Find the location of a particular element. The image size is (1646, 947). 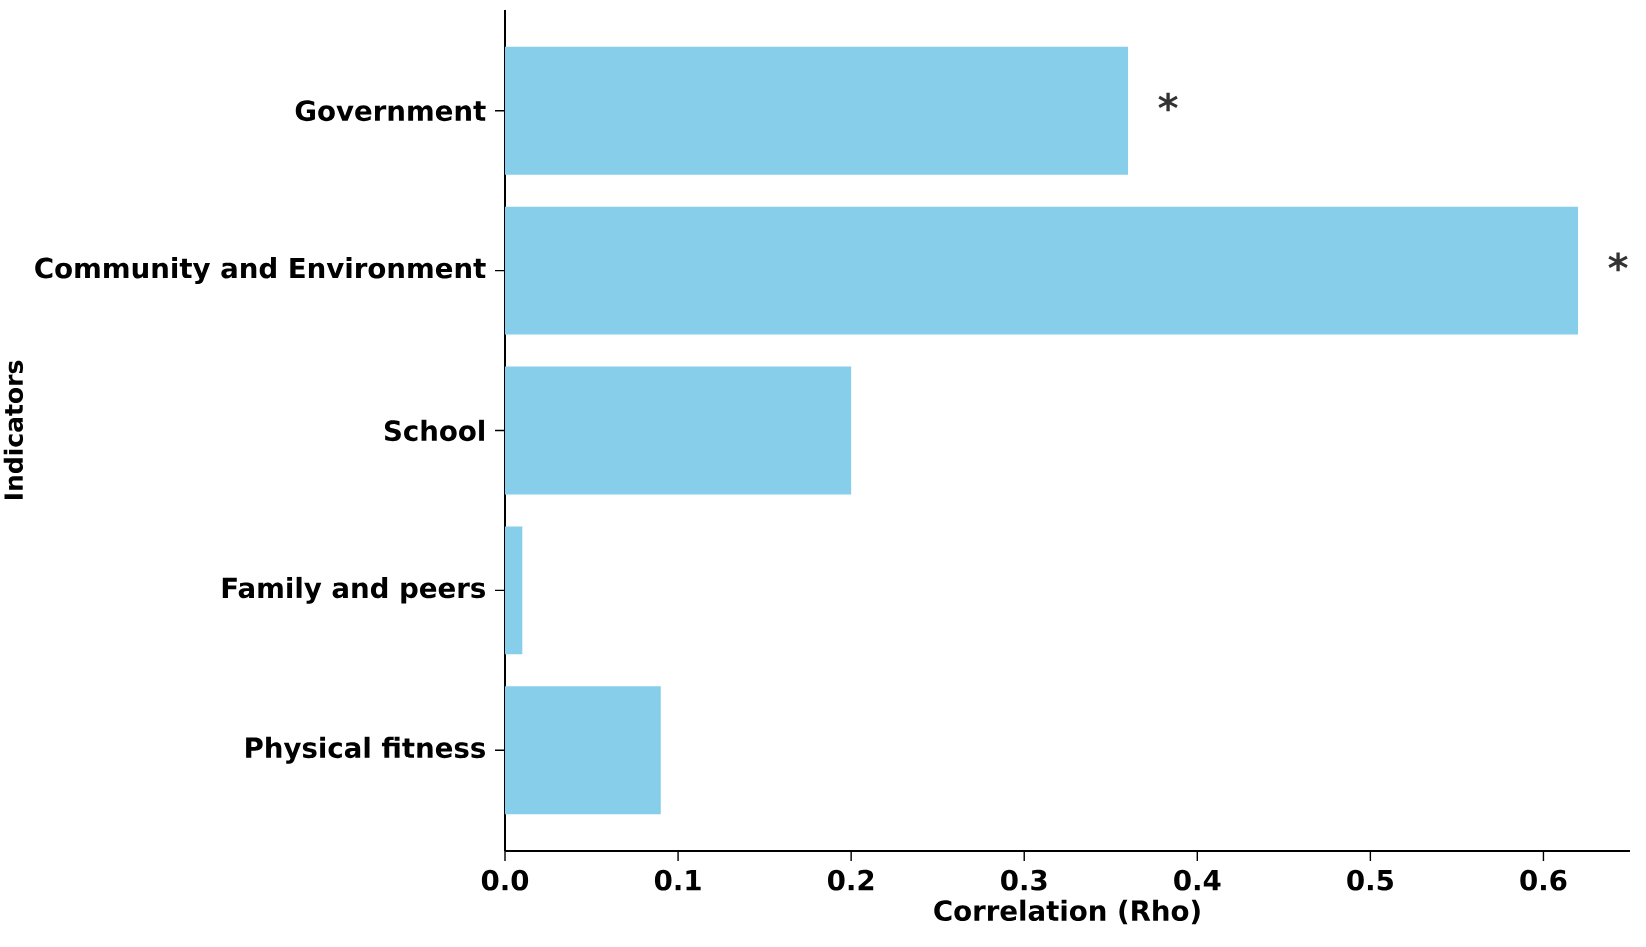

x-tick-label: 0.4 is located at coordinates (1197, 880).